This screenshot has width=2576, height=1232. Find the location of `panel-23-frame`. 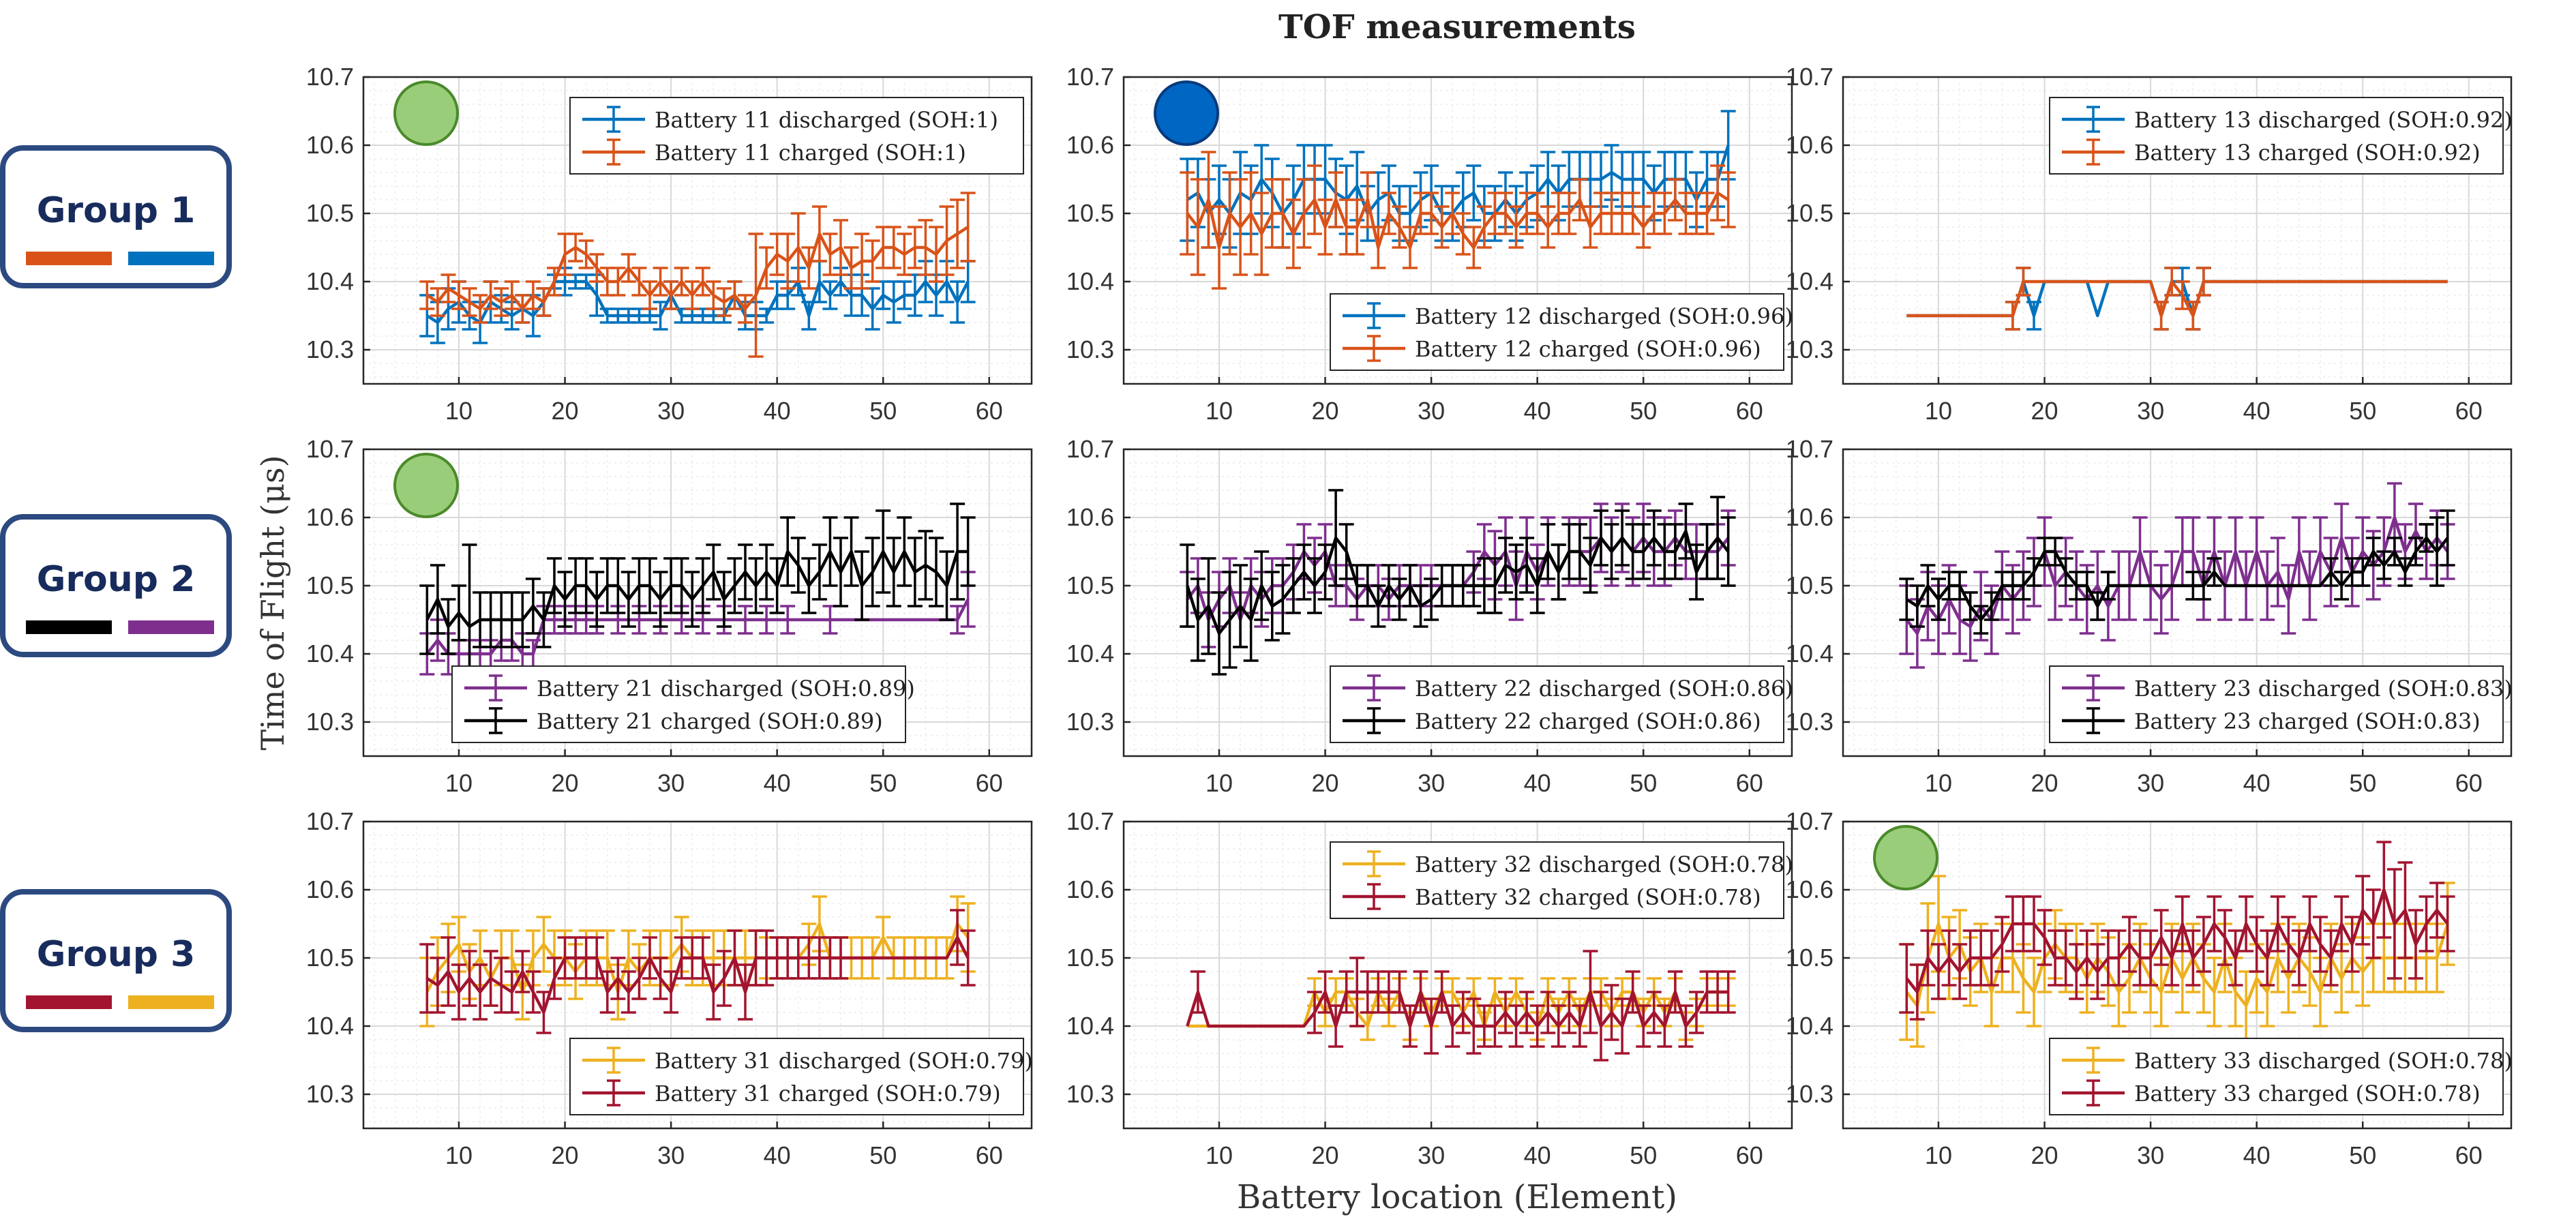

panel-23-frame is located at coordinates (2177, 603).